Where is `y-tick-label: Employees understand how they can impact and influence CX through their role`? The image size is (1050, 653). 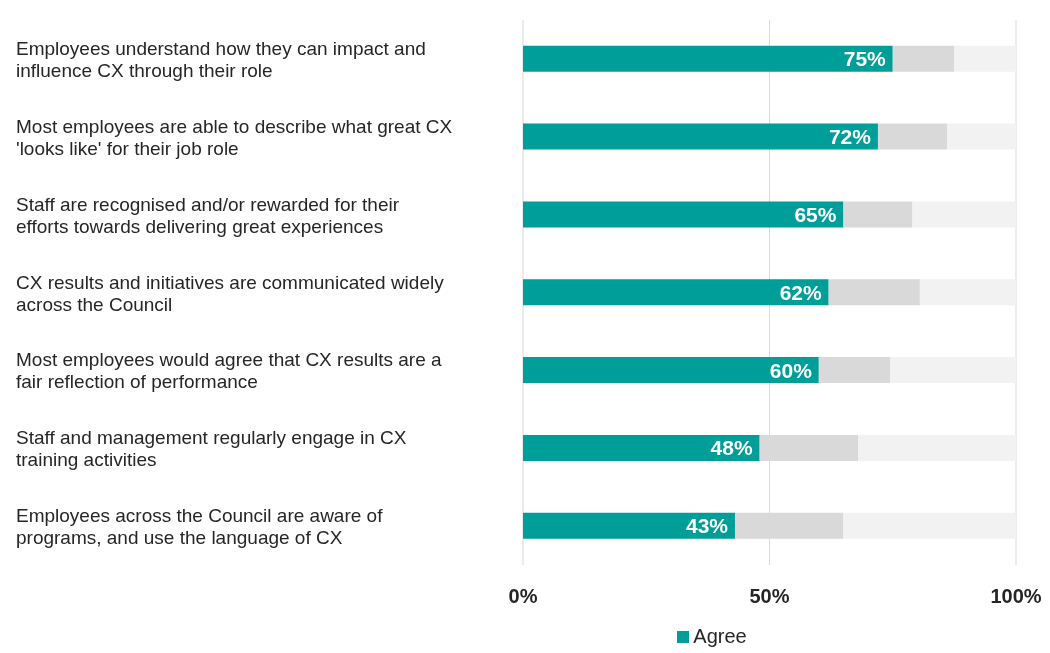
y-tick-label: Employees understand how they can impact and influence CX through their role is located at coordinates (221, 59).